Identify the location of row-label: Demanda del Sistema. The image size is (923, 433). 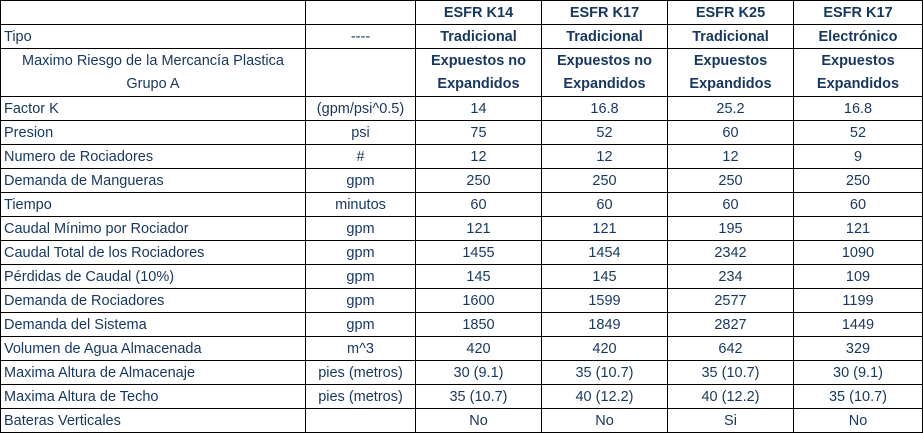
(153, 324).